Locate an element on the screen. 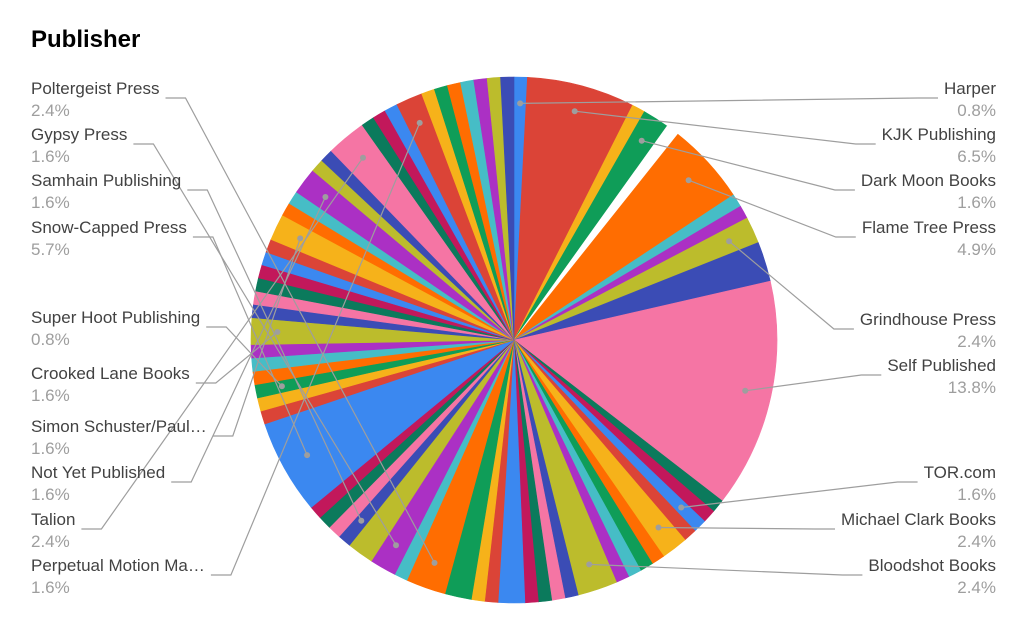 This screenshot has height=629, width=1024. slice-label-name: Super Hoot Publishing is located at coordinates (115, 317).